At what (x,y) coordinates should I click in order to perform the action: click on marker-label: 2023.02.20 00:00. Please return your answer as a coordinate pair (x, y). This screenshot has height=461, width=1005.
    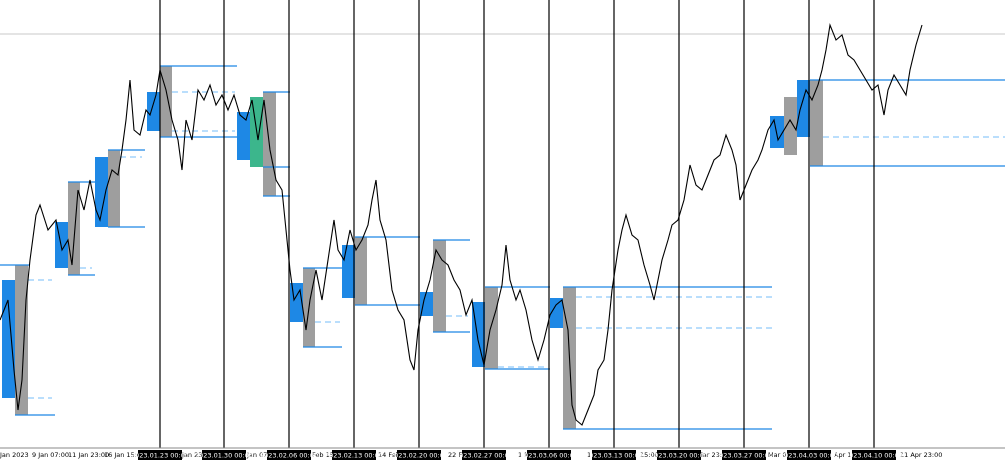
    Looking at the image, I should click on (419, 456).